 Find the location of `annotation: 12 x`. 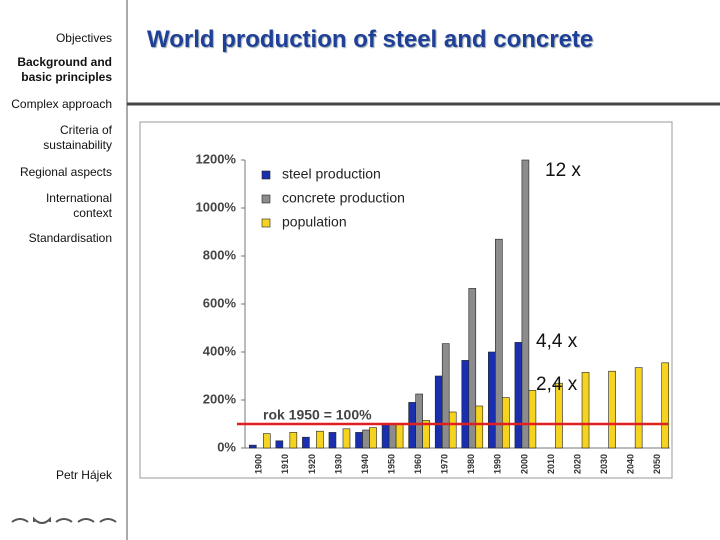

annotation: 12 x is located at coordinates (563, 170).